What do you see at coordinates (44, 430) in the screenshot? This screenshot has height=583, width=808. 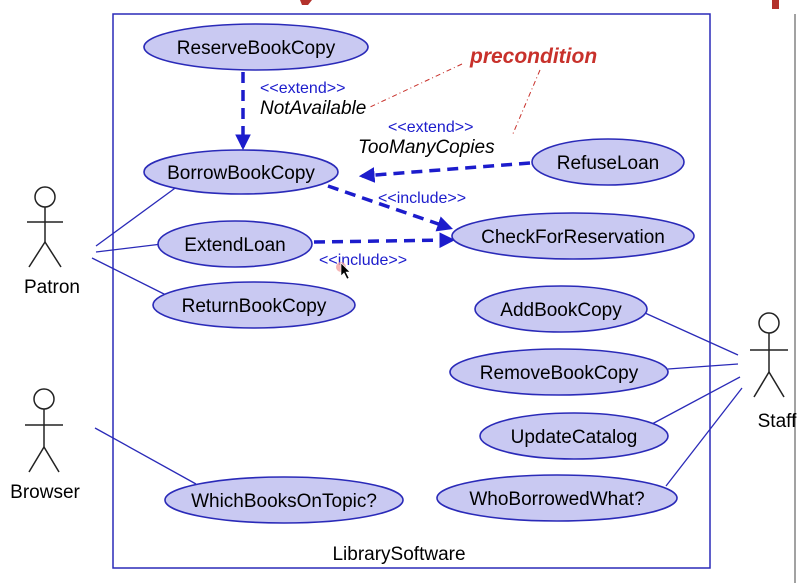 I see `actor-browser-figure` at bounding box center [44, 430].